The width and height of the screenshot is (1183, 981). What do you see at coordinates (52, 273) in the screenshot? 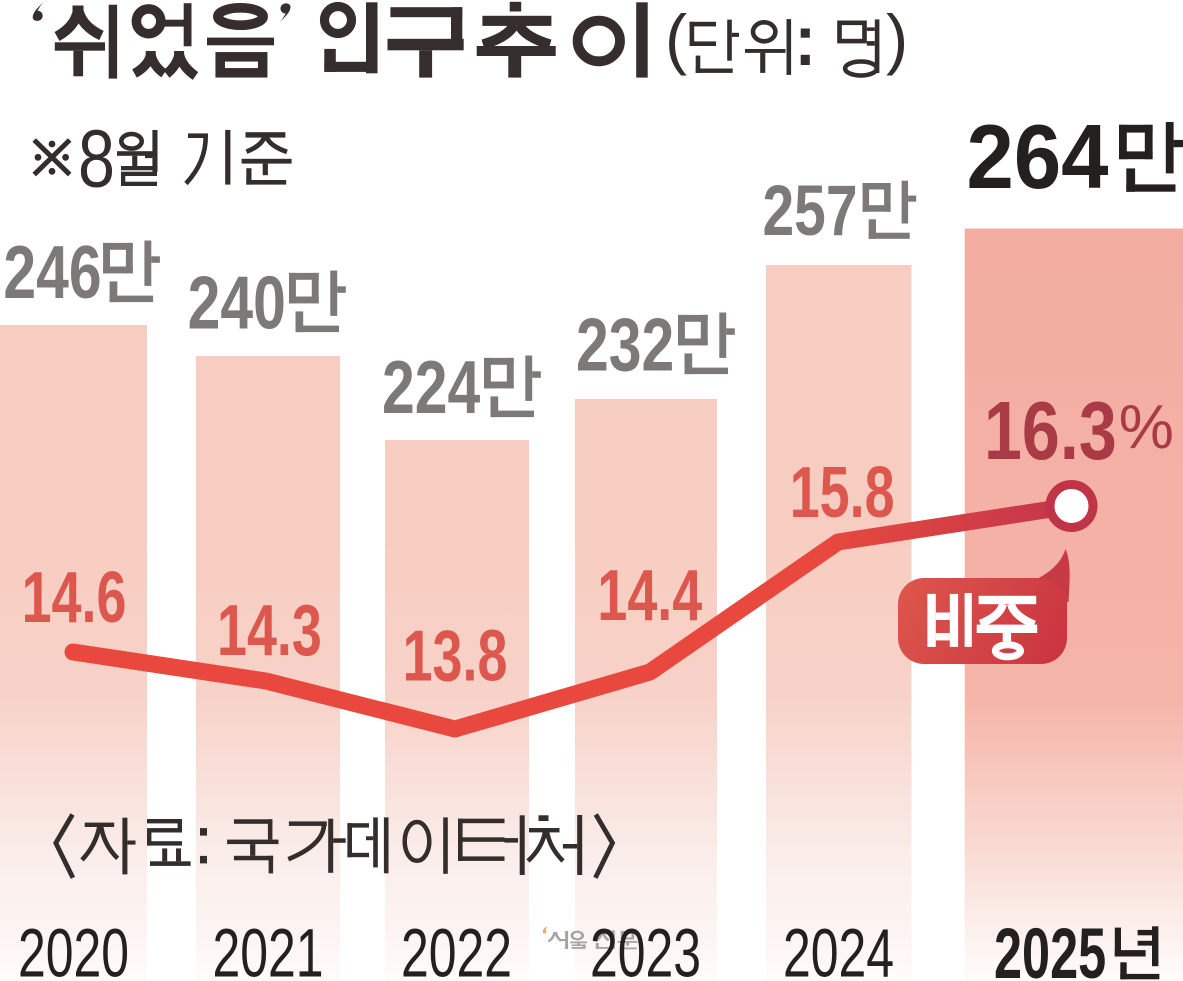
I see `svg-text: 246` at bounding box center [52, 273].